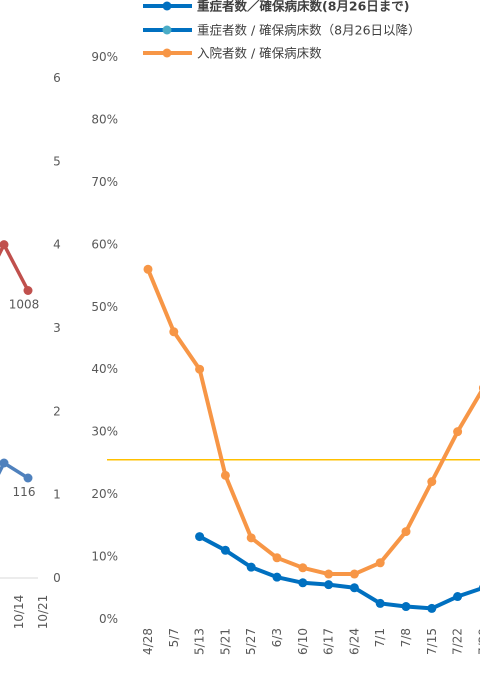 The image size is (480, 674). What do you see at coordinates (432, 641) in the screenshot?
I see `x-tick-label: 7/15` at bounding box center [432, 641].